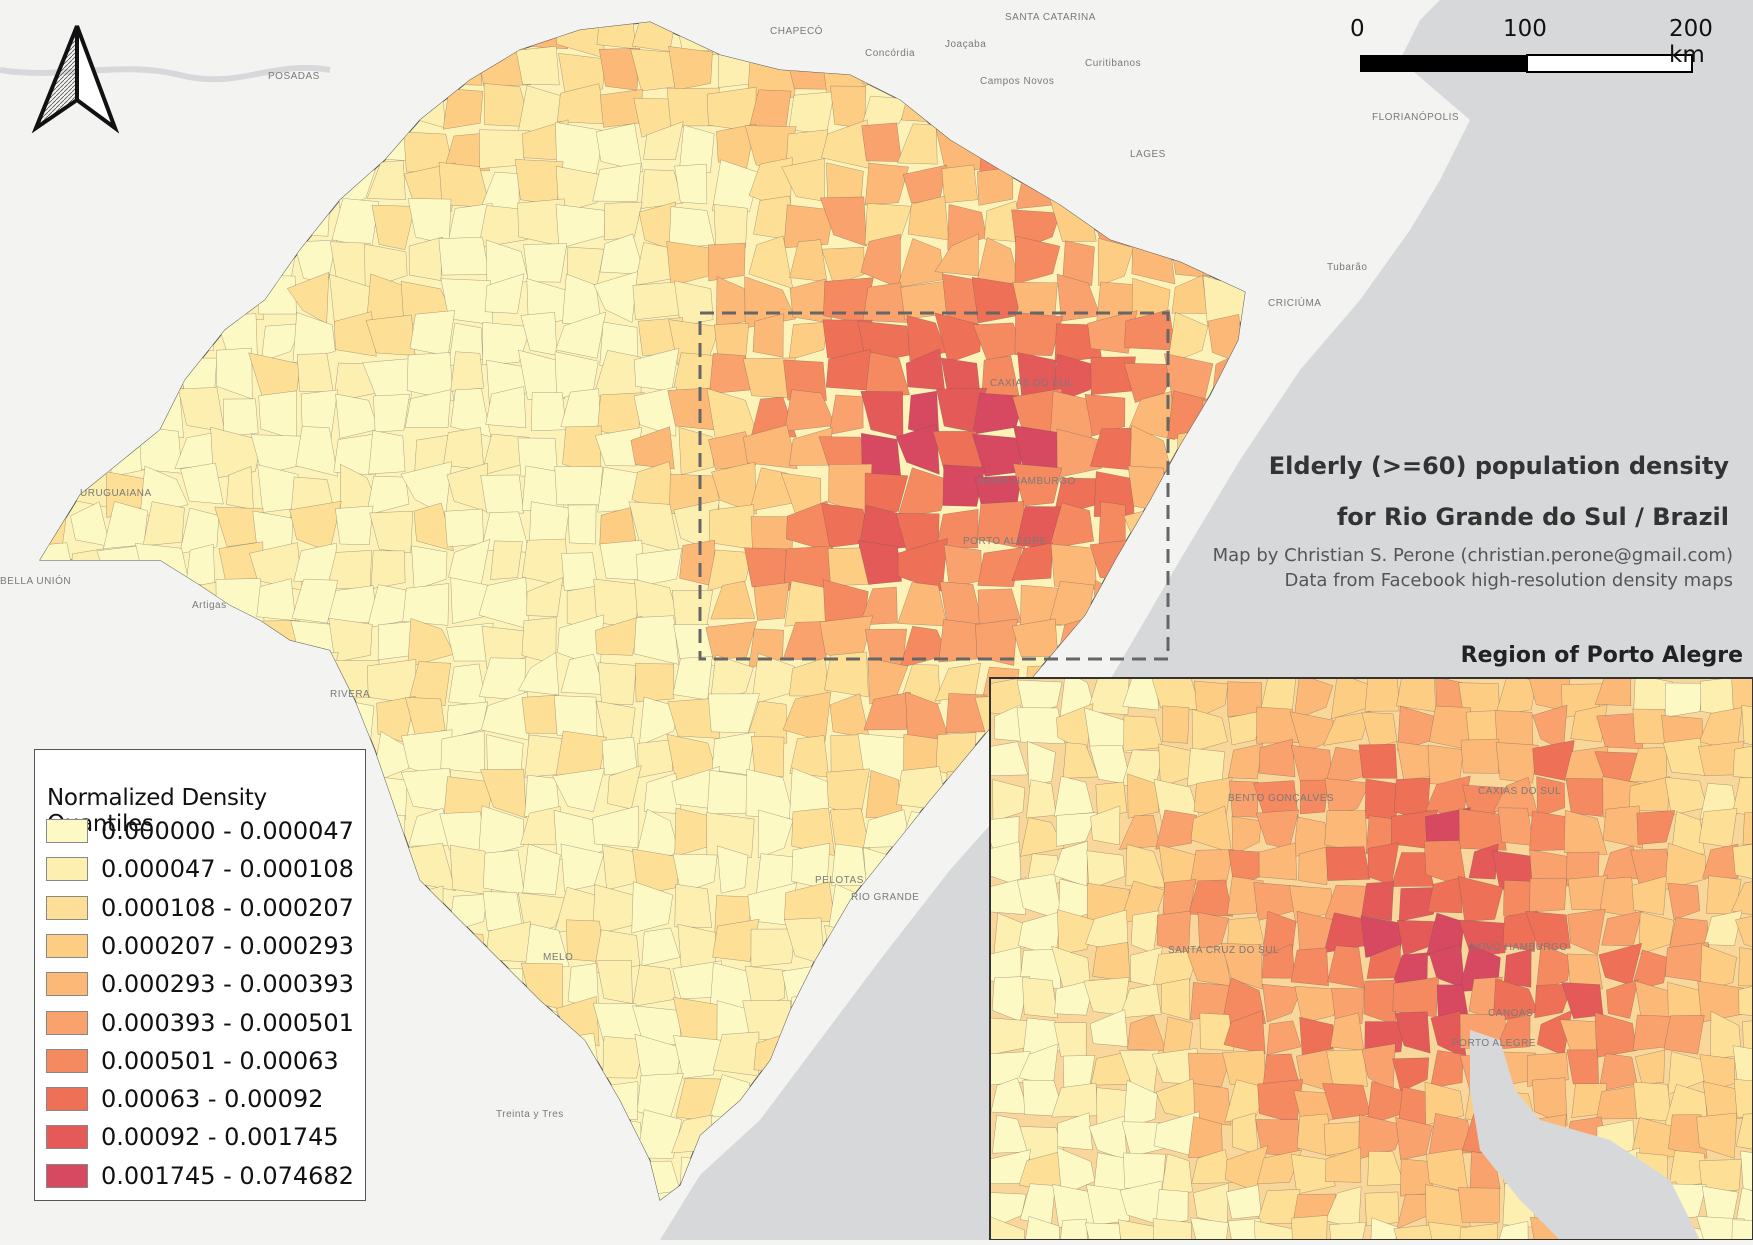 The width and height of the screenshot is (1753, 1245). I want to click on label-lages: LAGES, so click(1148, 154).